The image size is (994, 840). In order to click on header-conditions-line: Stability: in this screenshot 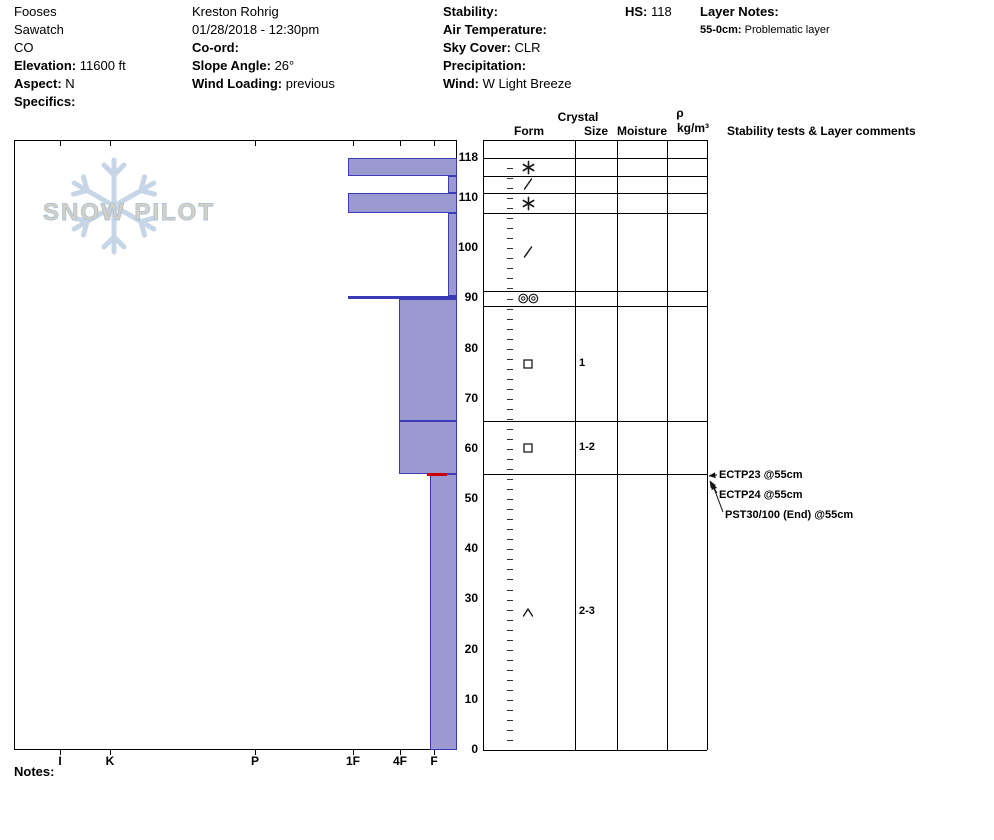, I will do `click(470, 11)`.